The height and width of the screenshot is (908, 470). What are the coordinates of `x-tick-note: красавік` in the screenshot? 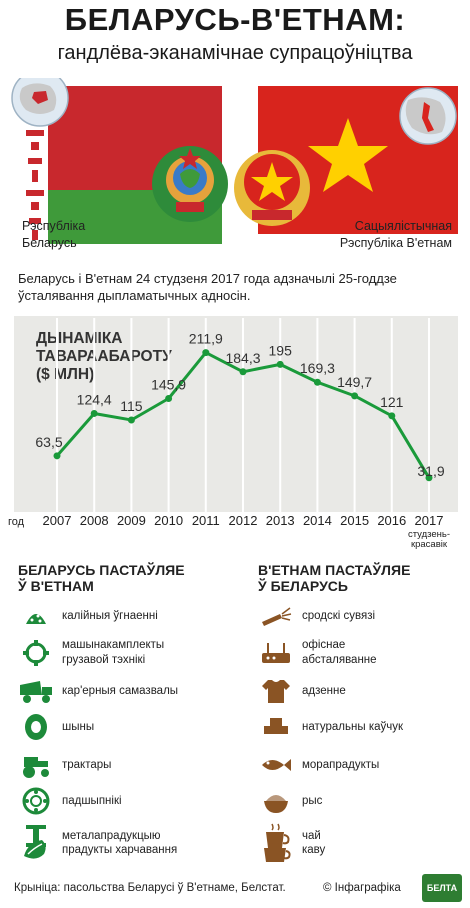 It's located at (429, 544).